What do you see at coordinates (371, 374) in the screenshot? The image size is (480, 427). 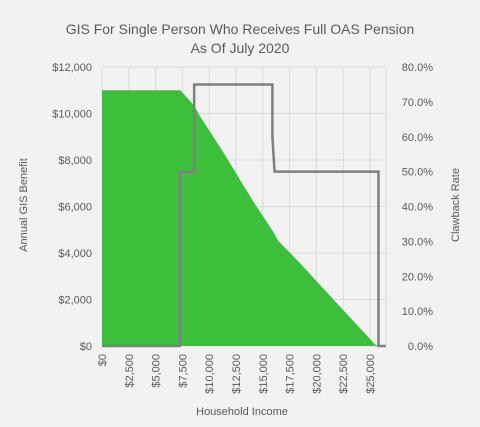 I see `x-tick-label: $25,000` at bounding box center [371, 374].